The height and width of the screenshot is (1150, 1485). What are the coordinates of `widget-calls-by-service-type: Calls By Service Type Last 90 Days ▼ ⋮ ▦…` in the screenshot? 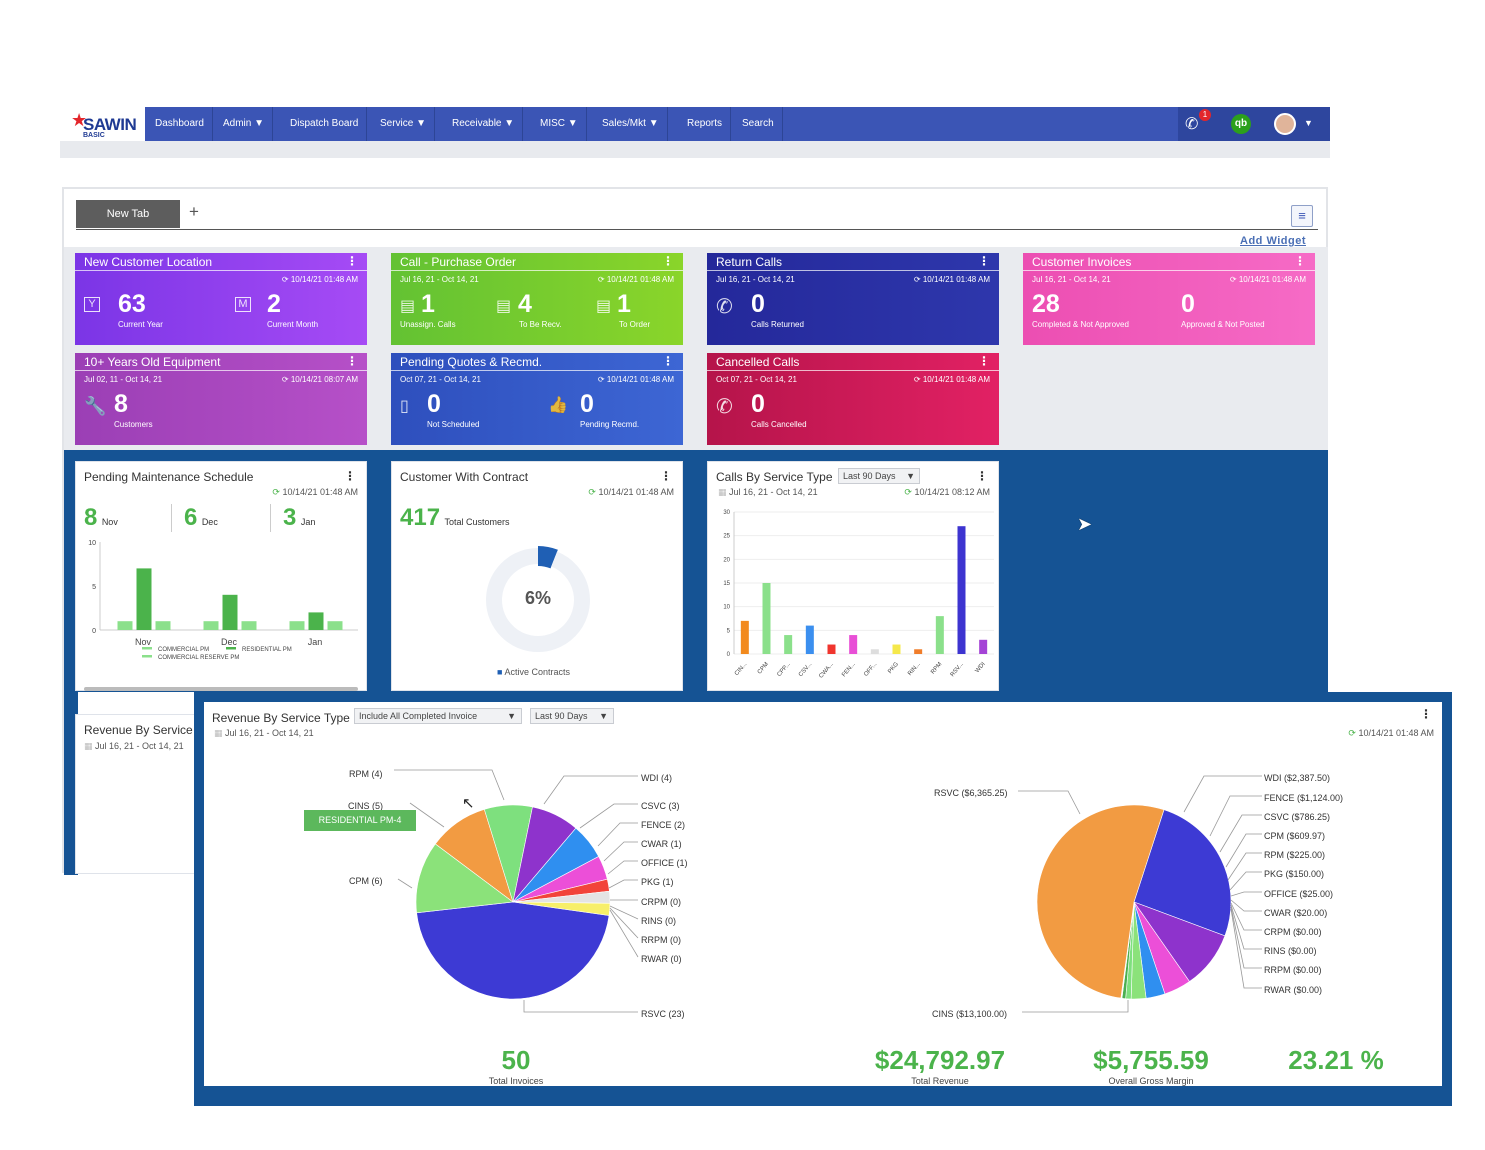 It's located at (853, 576).